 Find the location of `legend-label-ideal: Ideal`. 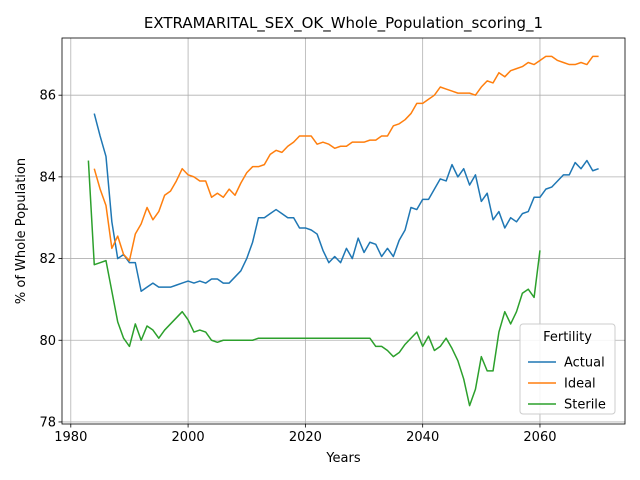

legend-label-ideal: Ideal is located at coordinates (580, 384).